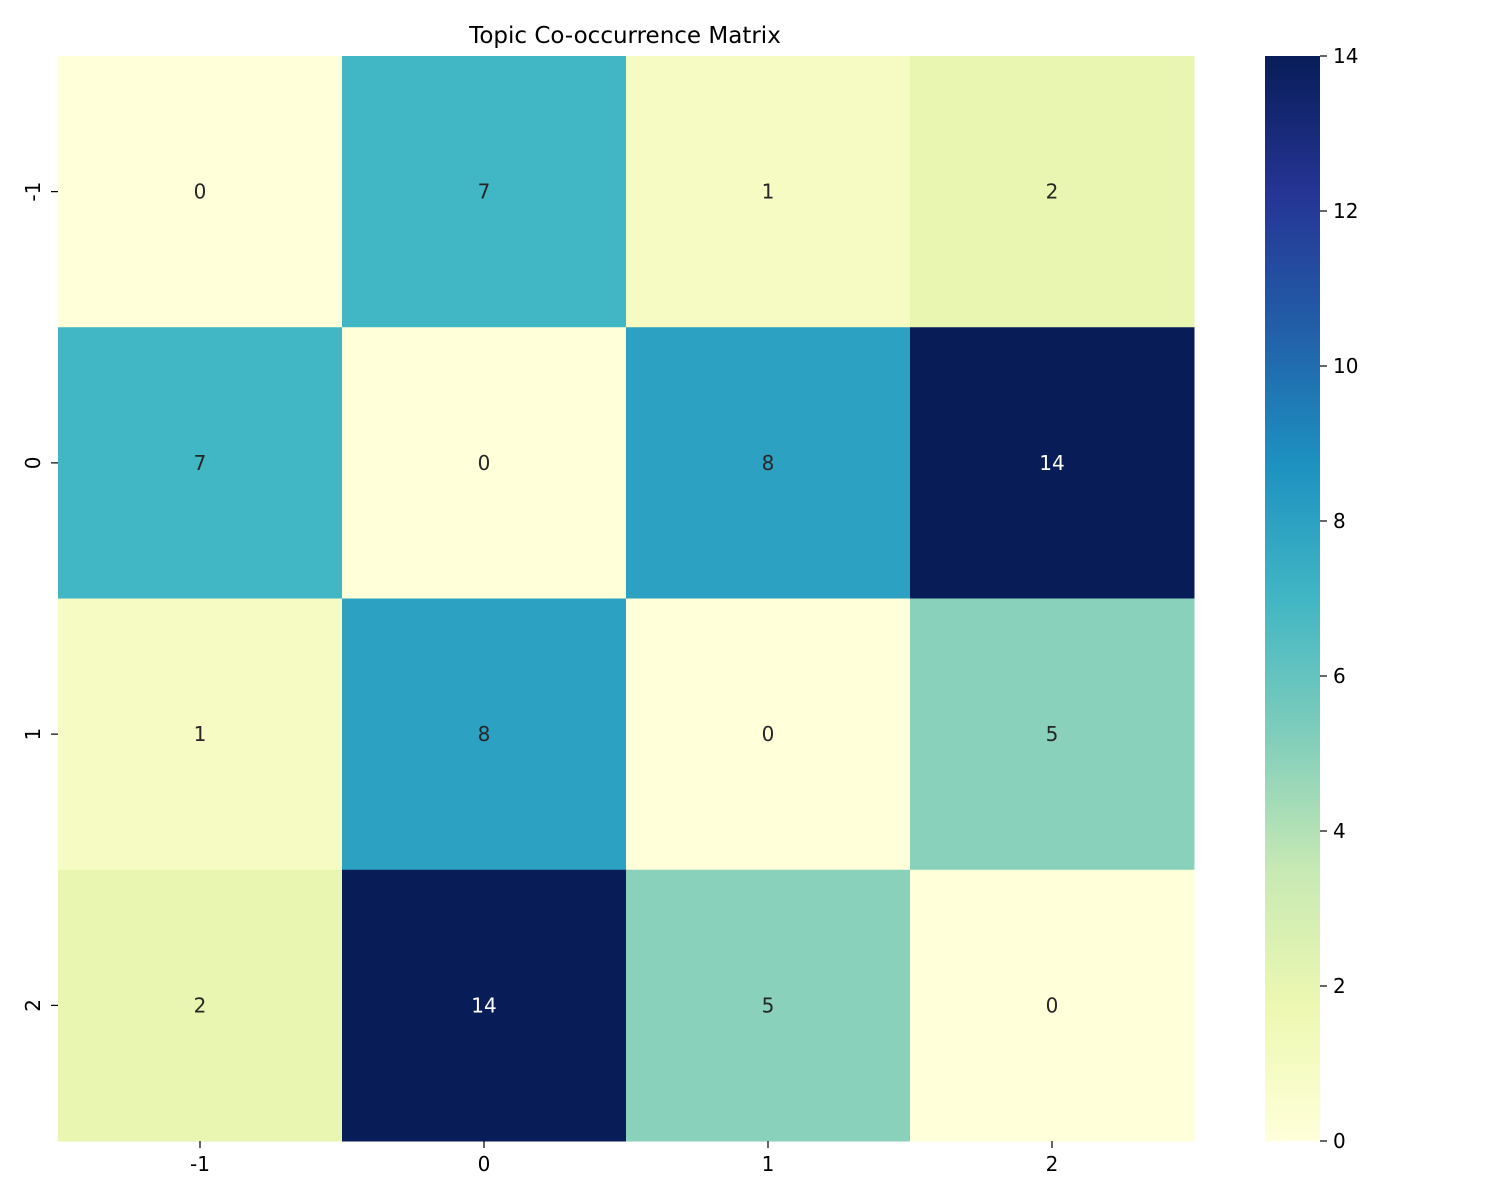  I want to click on y-tick-label: 1, so click(33, 734).